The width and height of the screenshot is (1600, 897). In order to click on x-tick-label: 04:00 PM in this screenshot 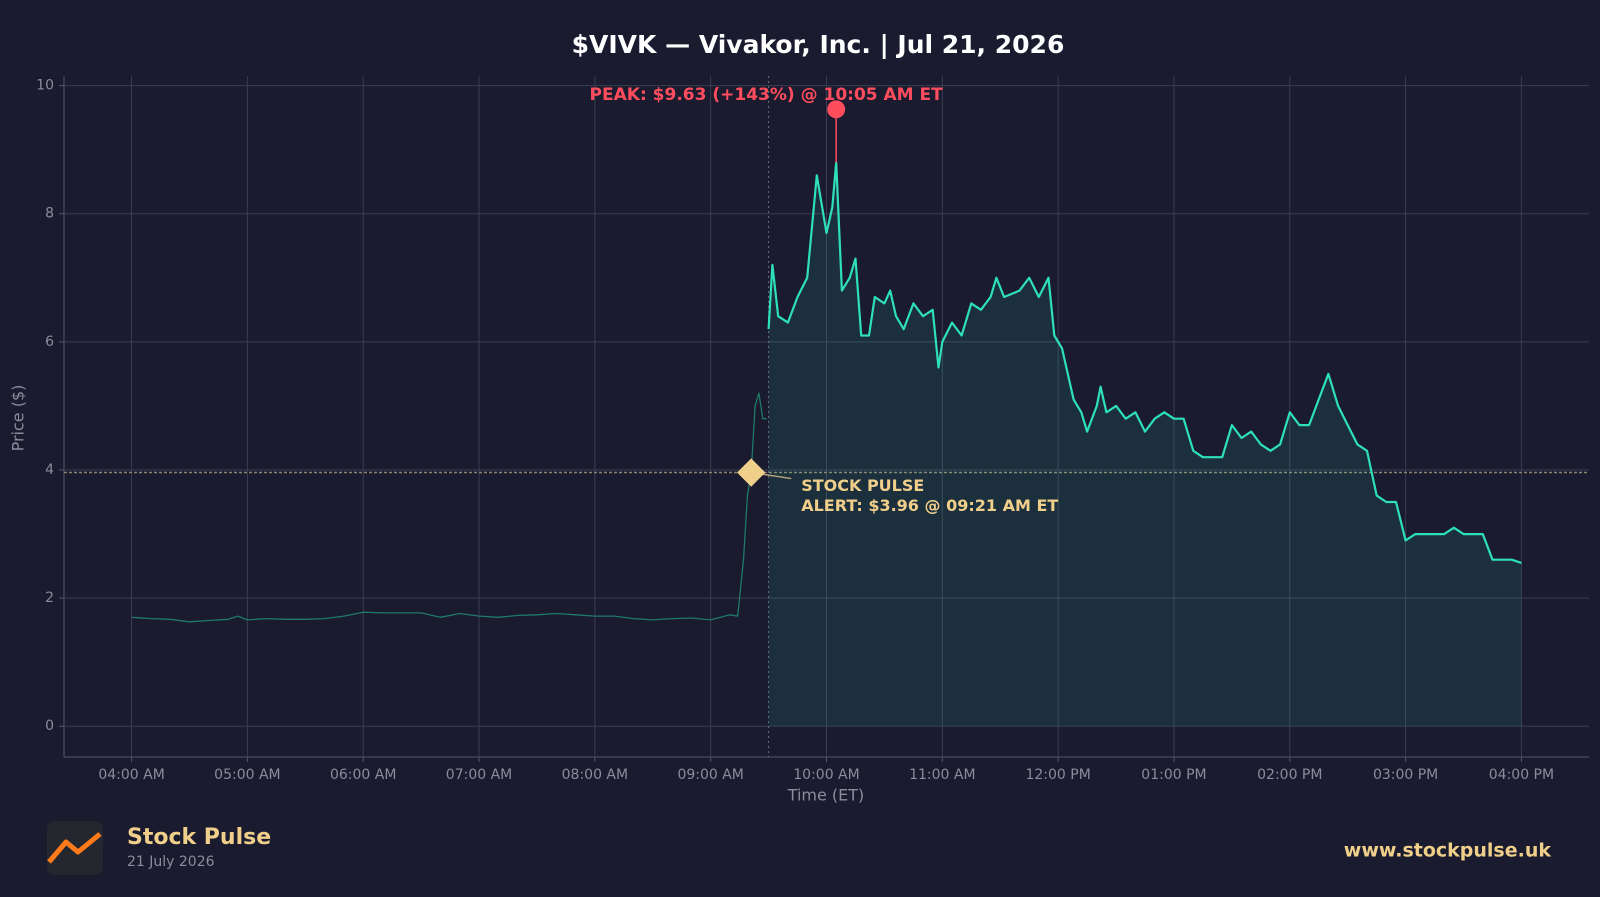, I will do `click(1521, 775)`.